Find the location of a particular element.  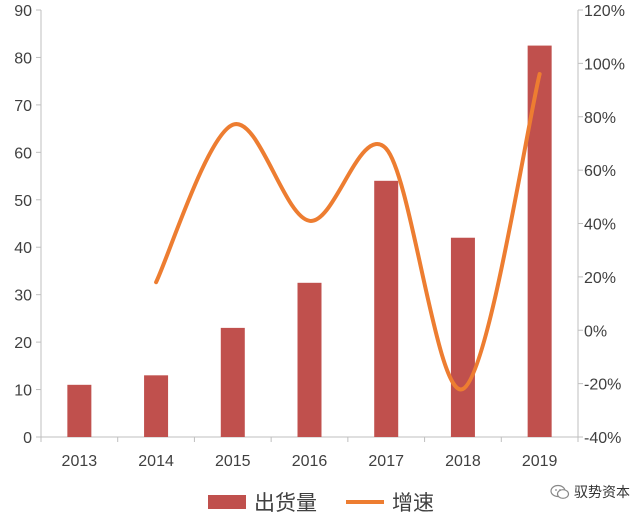

left-tick-label: 30 is located at coordinates (23, 296).